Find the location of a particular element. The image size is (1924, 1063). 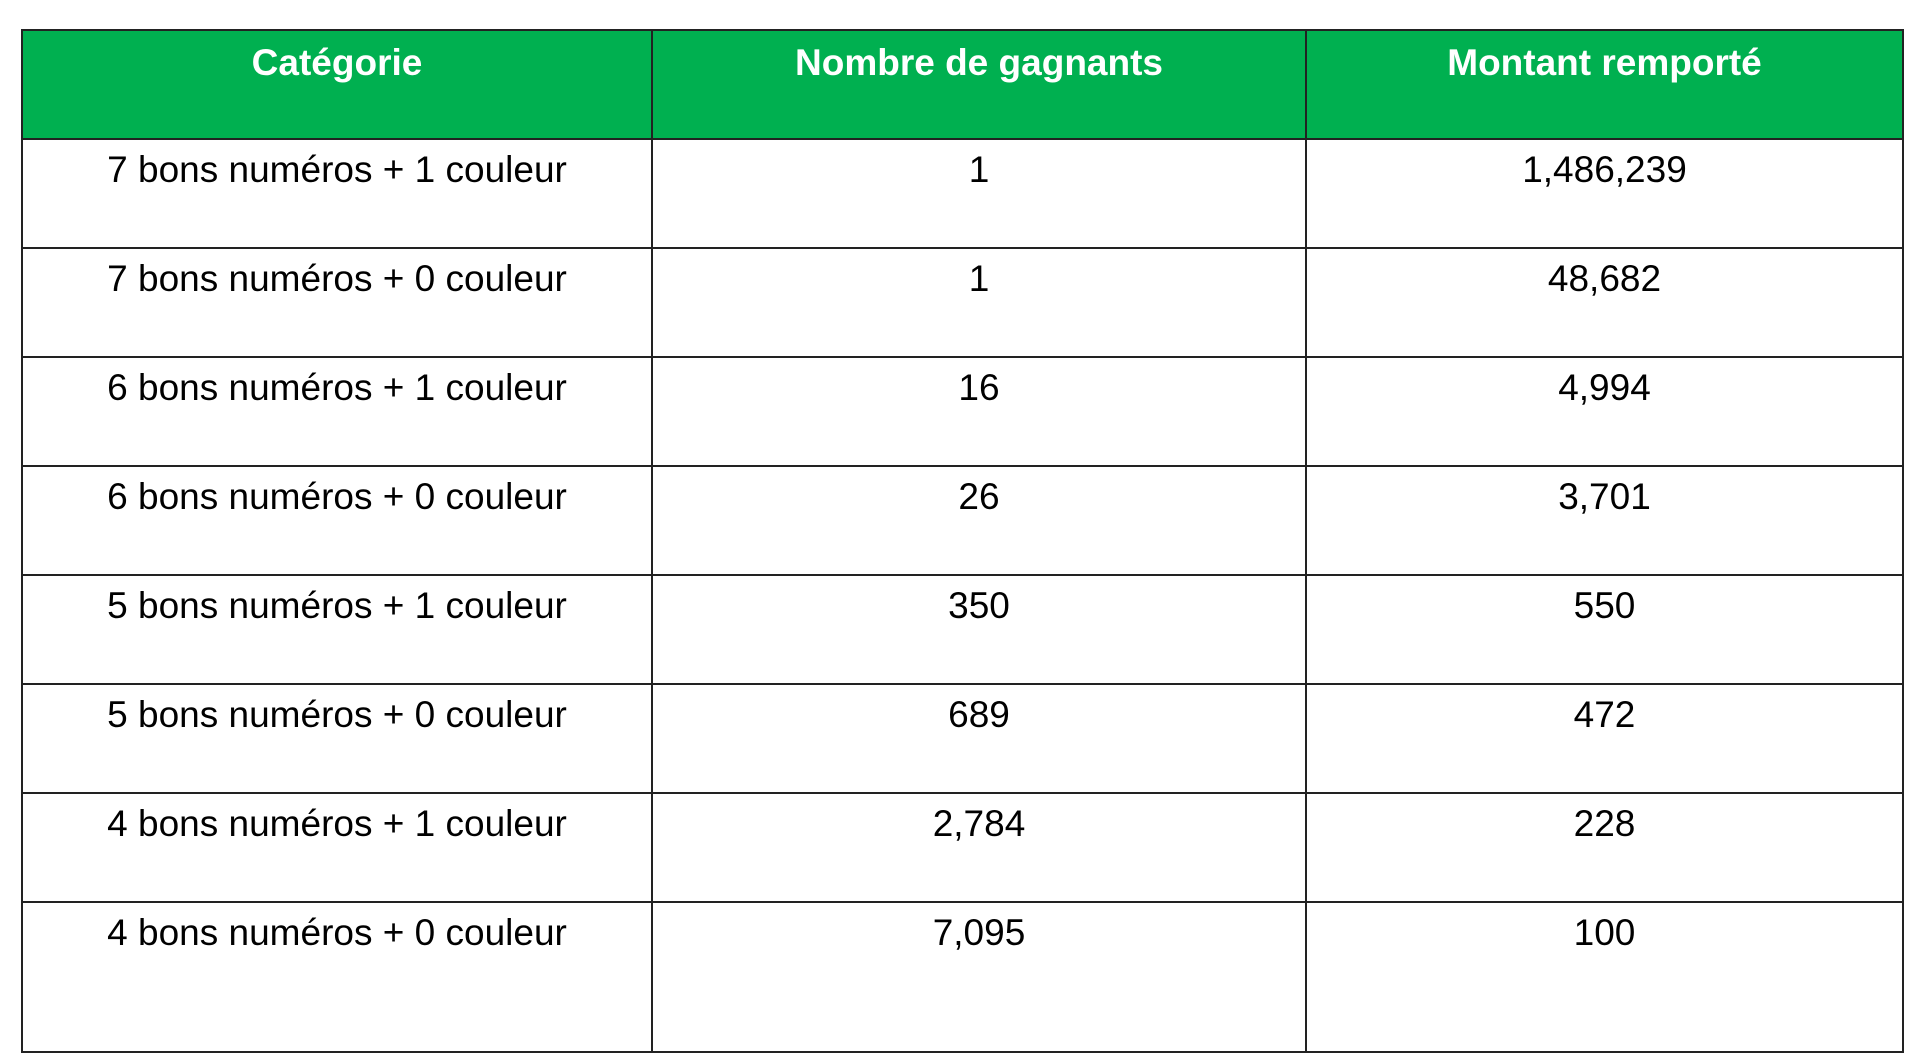

table-row: 5 bons numéros + 0 couleur 689 472 is located at coordinates (962, 738).